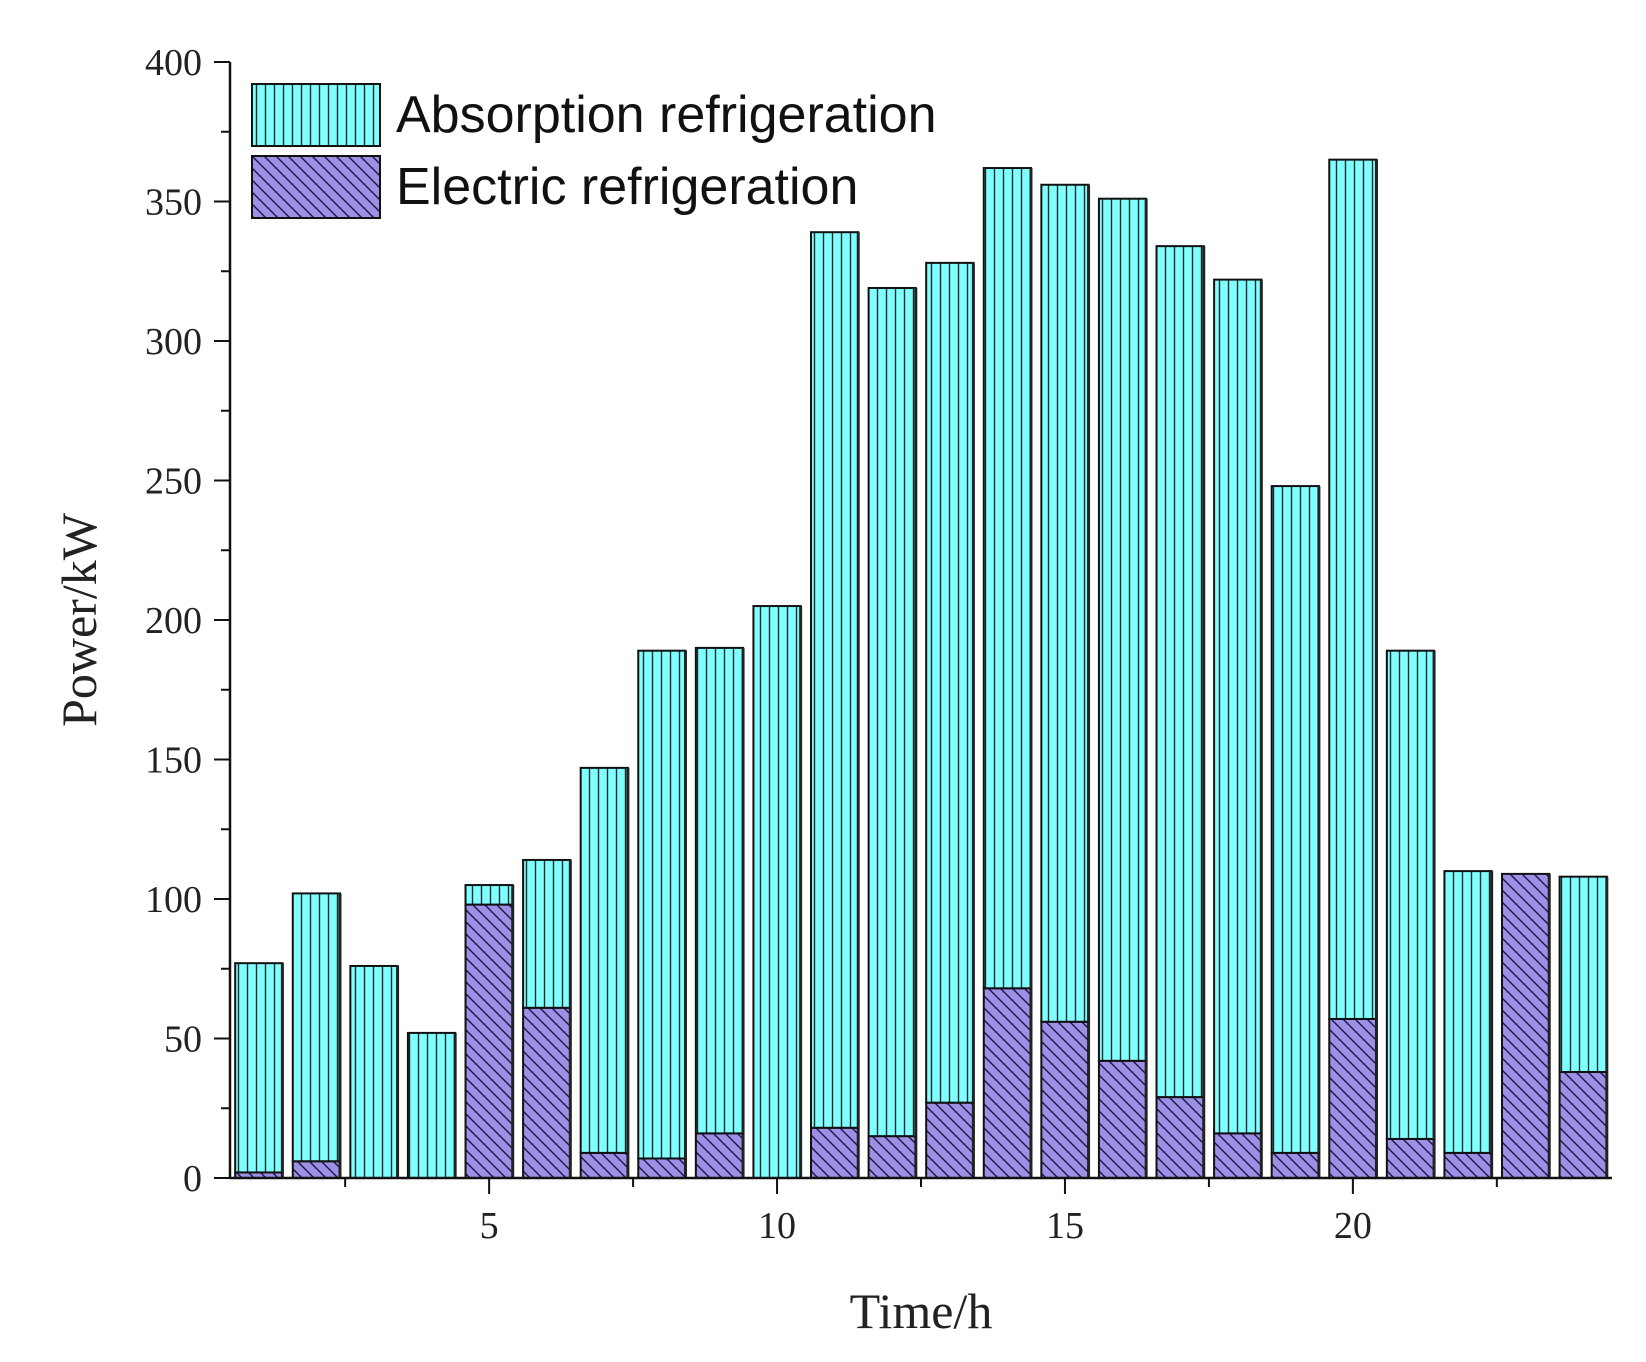  I want to click on y-tick-label: 200, so click(173, 621).